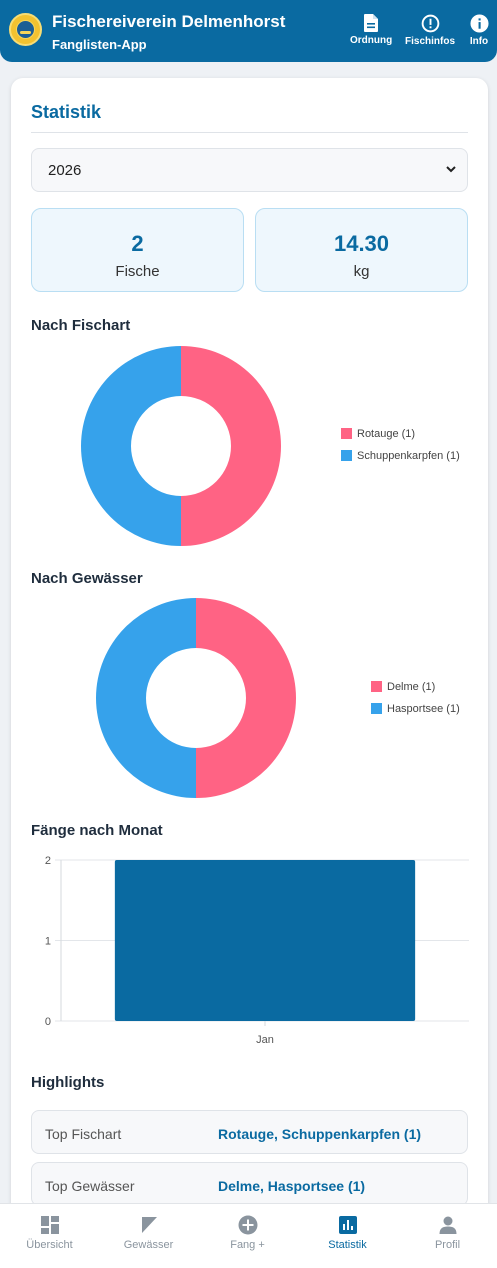 This screenshot has height=1268, width=497. I want to click on info-label: Info, so click(479, 41).